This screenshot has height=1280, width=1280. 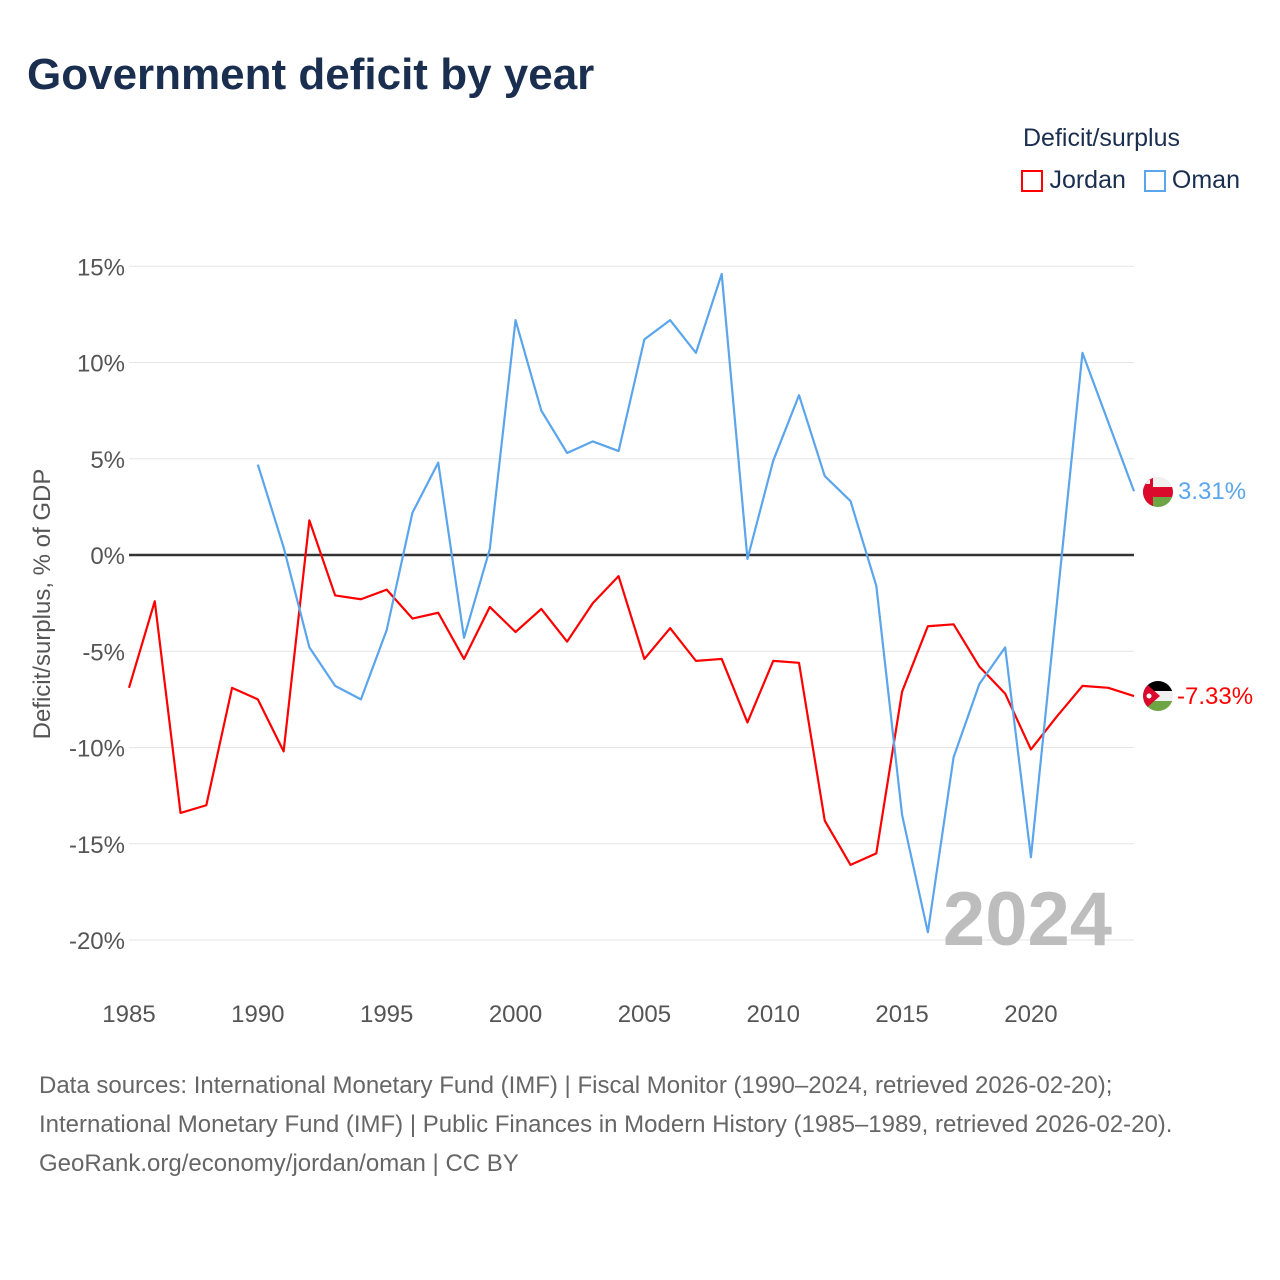 I want to click on oman-end-label: 3.31%, so click(x=1212, y=491).